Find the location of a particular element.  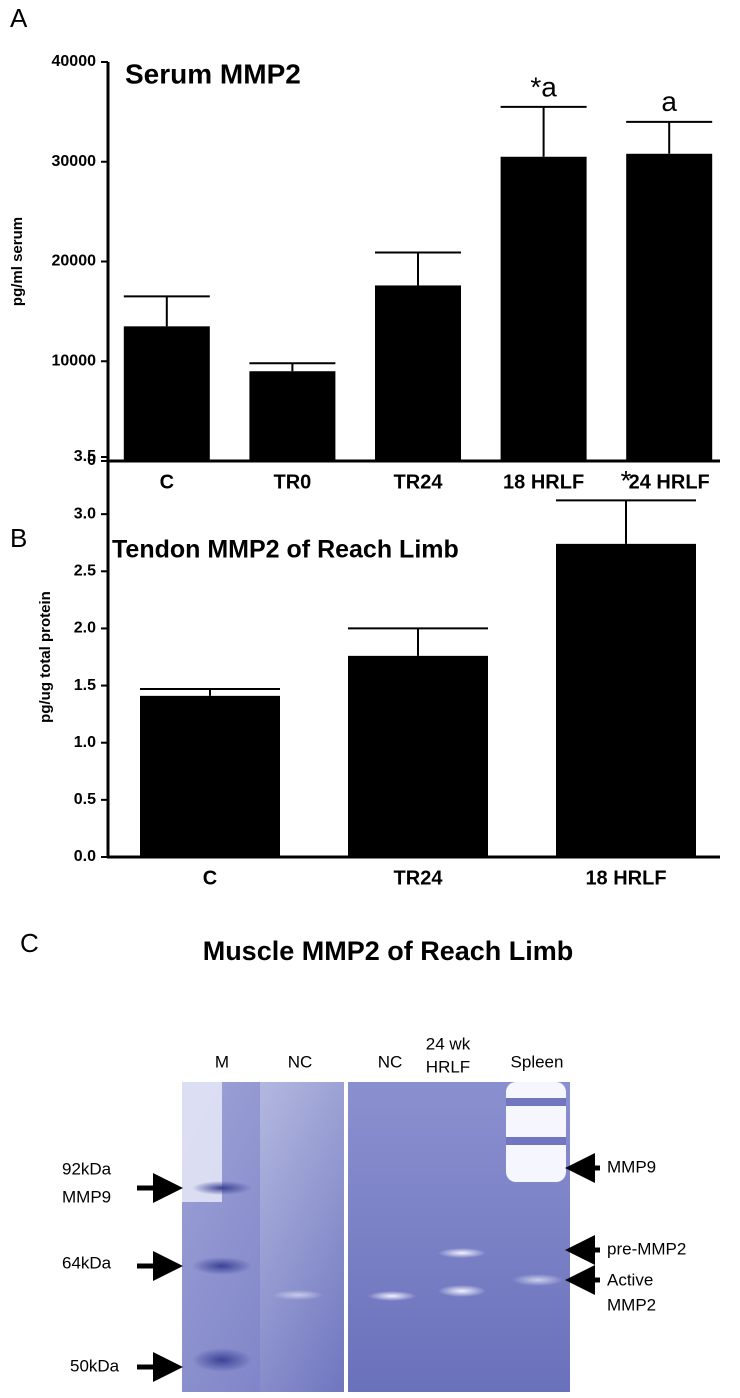

y-tick-label: 2.5 is located at coordinates (85, 571).